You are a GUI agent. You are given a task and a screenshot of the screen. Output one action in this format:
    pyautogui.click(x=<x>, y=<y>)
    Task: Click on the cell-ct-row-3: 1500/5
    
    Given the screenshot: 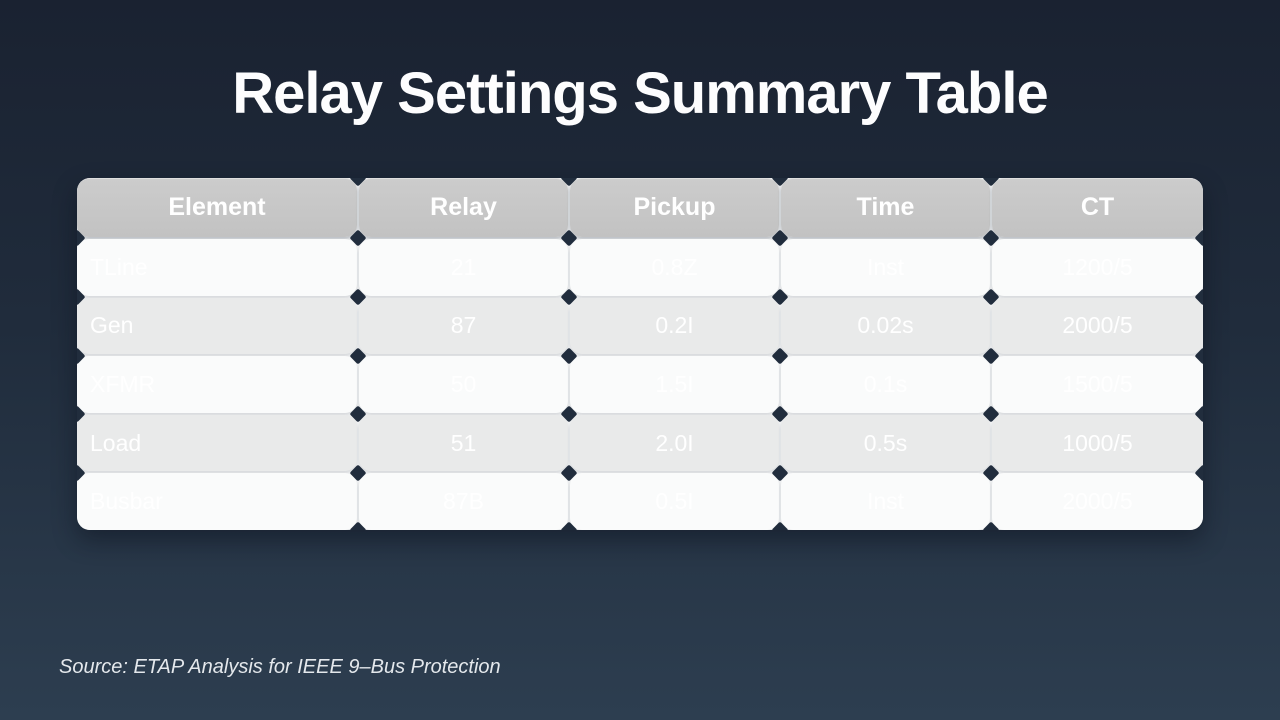 What is the action you would take?
    pyautogui.click(x=1097, y=384)
    